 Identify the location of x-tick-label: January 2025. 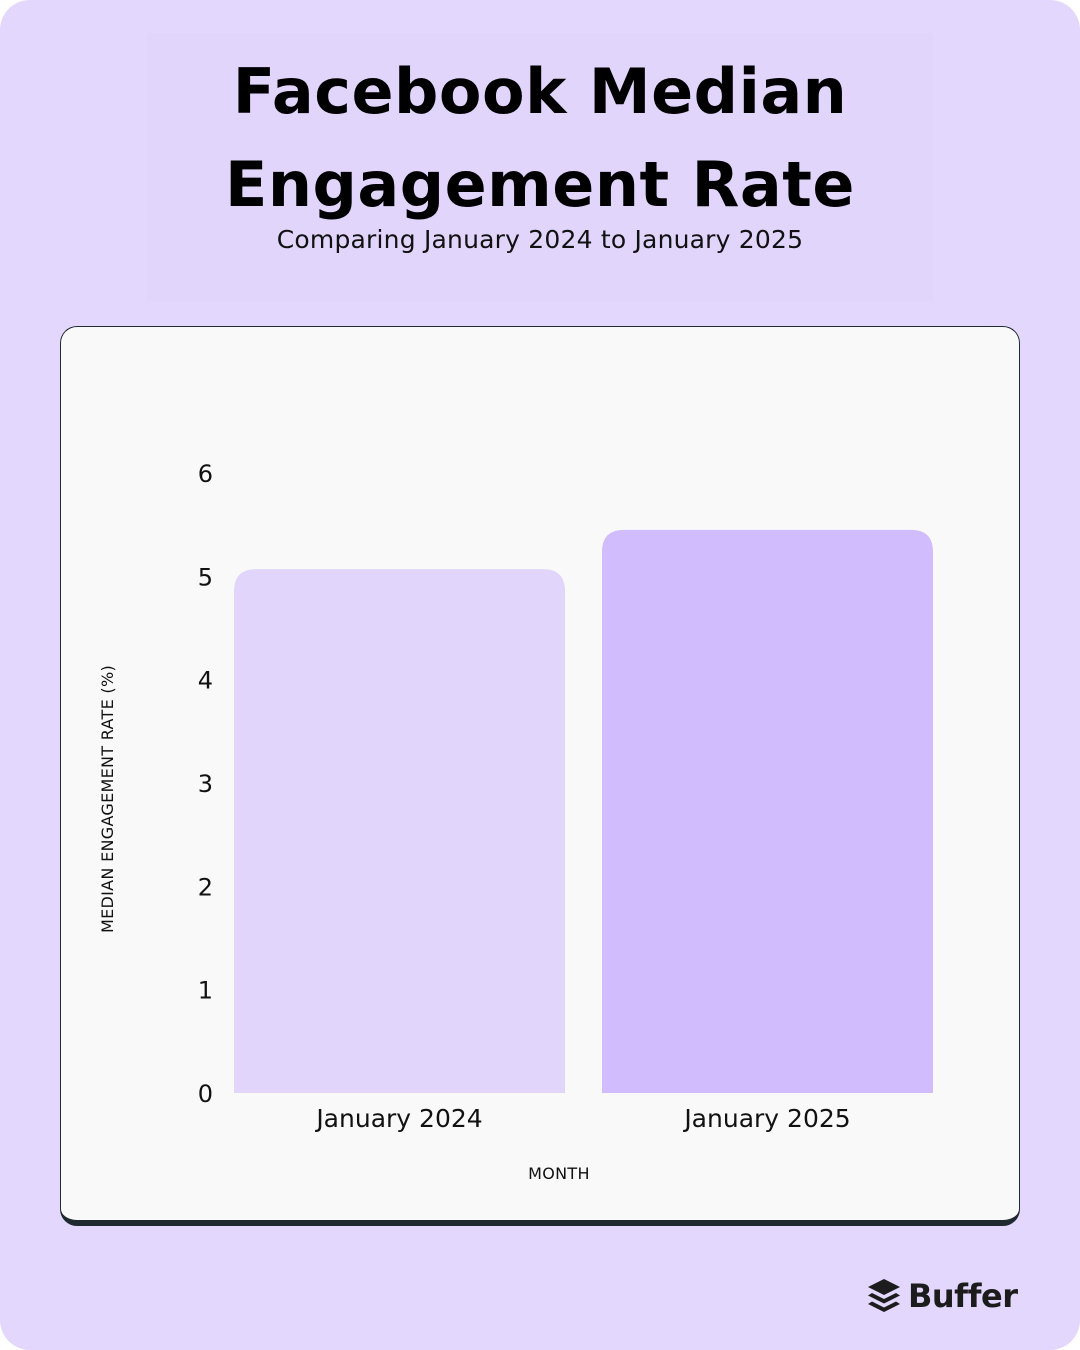
(766, 1118).